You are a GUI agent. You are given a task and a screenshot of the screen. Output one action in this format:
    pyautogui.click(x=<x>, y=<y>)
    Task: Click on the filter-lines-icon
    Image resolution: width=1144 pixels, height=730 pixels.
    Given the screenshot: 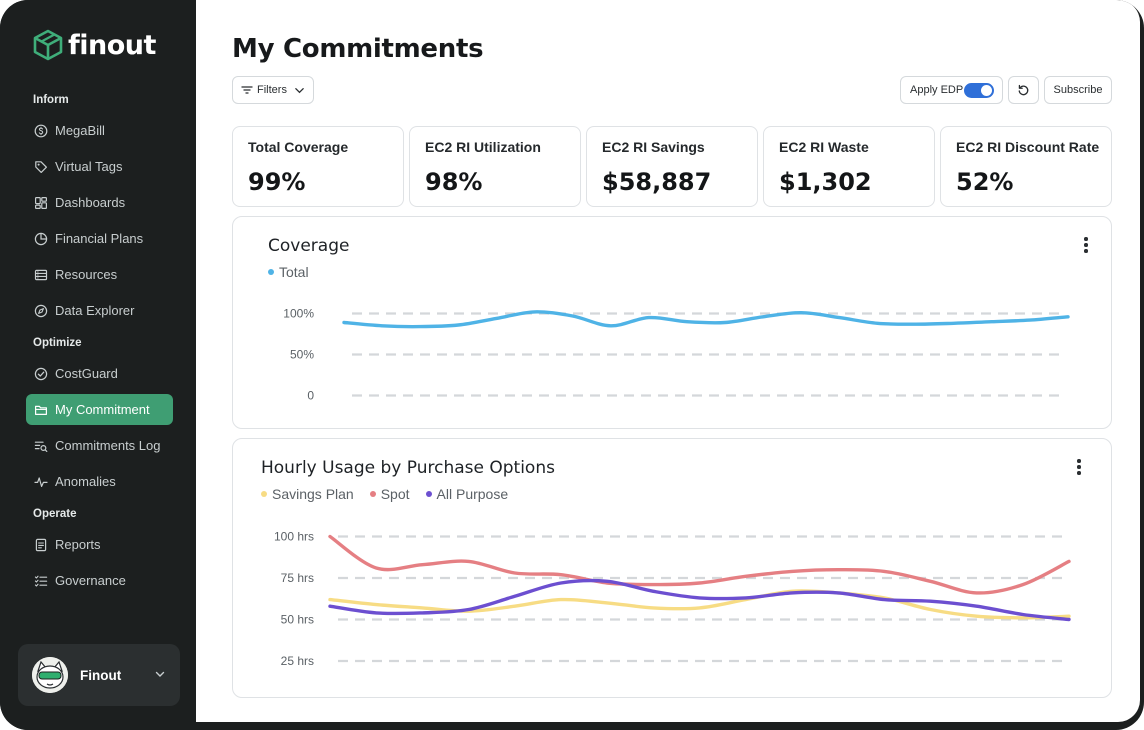 What is the action you would take?
    pyautogui.click(x=247, y=90)
    